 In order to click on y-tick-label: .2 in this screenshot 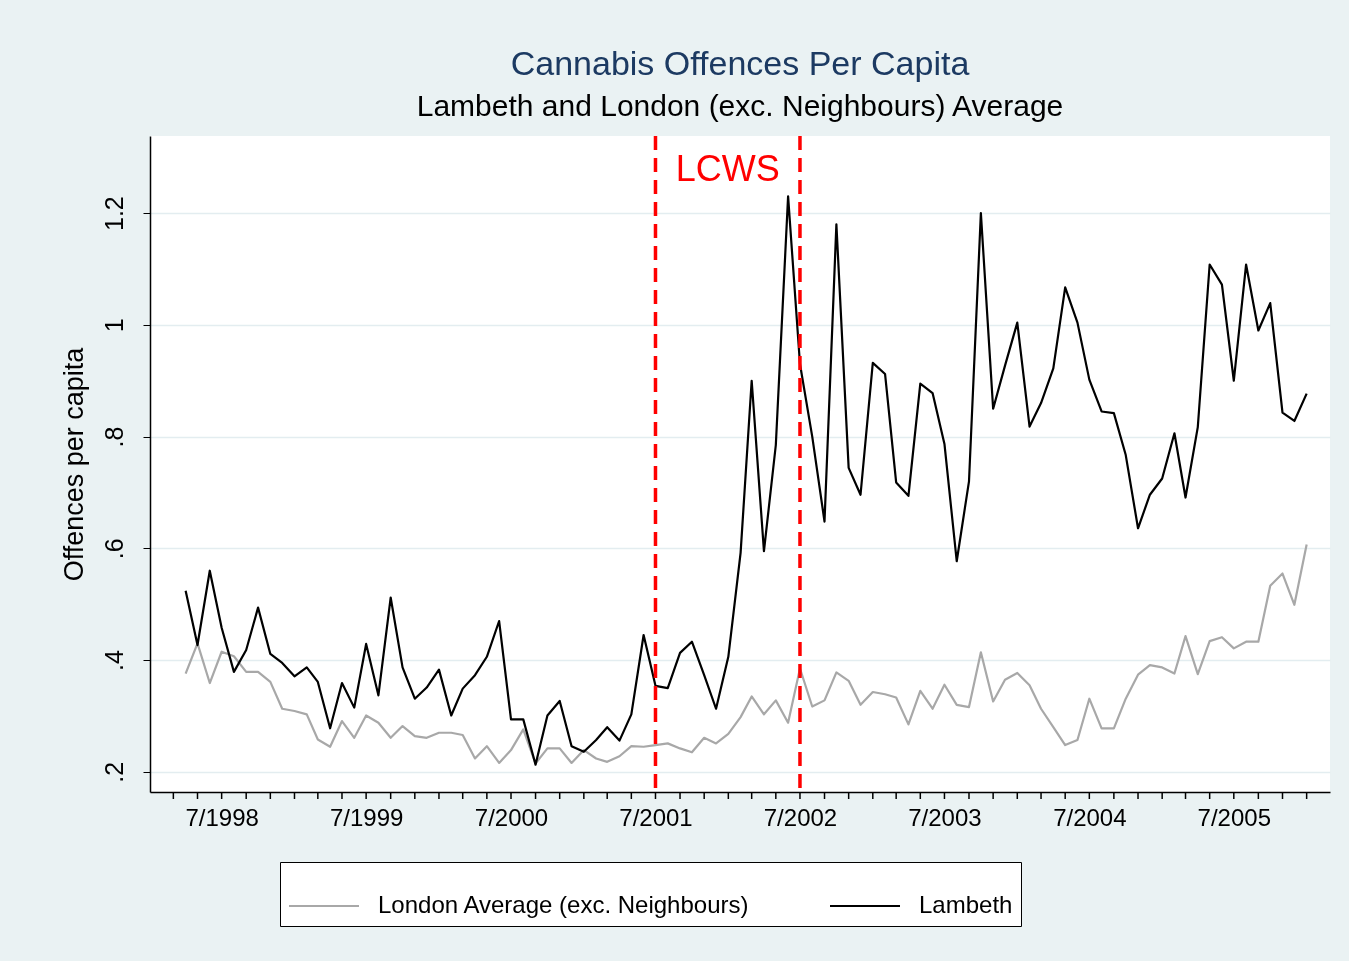, I will do `click(113, 772)`.